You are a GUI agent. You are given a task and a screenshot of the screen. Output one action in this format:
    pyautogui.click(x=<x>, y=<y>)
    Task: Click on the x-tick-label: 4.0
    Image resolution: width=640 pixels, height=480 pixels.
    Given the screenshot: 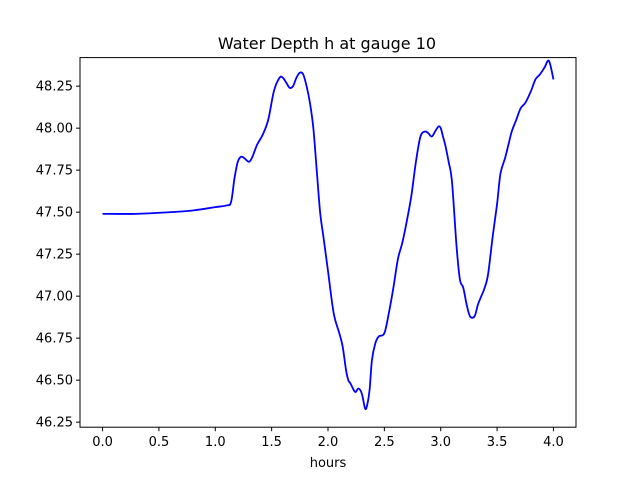 What is the action you would take?
    pyautogui.click(x=553, y=442)
    